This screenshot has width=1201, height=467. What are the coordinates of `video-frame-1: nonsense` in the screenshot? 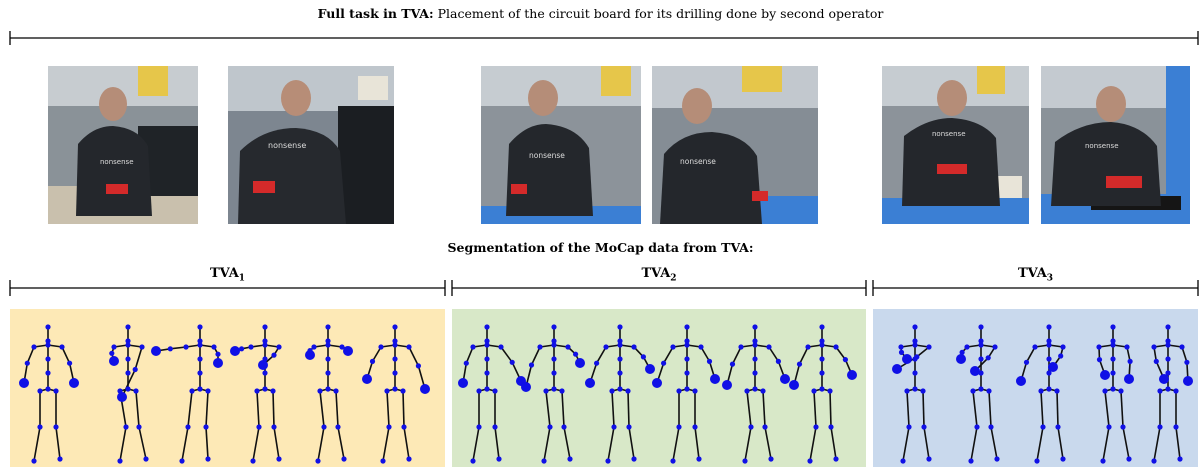 It's located at (123, 145).